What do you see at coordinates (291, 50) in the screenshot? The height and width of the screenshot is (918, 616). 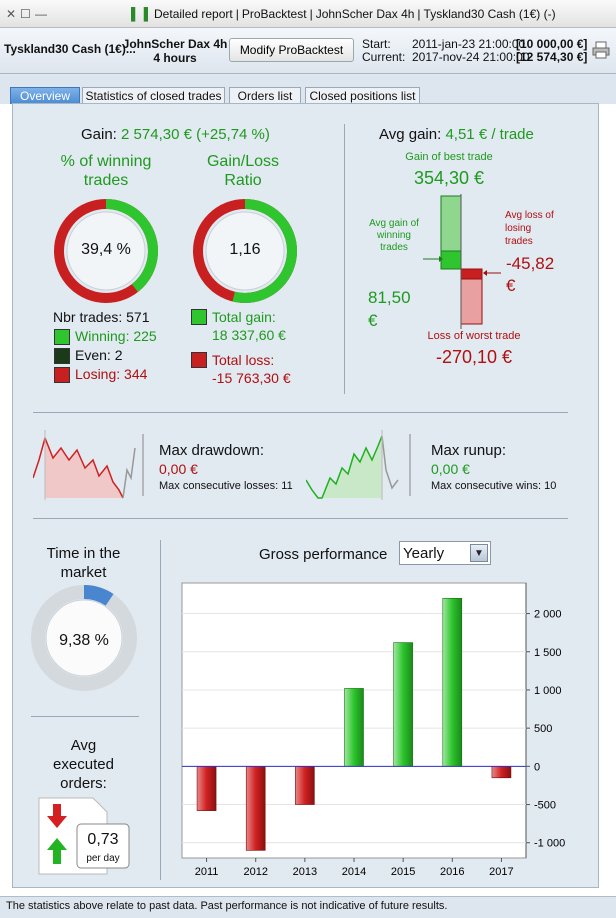 I see `modify-probacktest-button: Modify ProBacktest` at bounding box center [291, 50].